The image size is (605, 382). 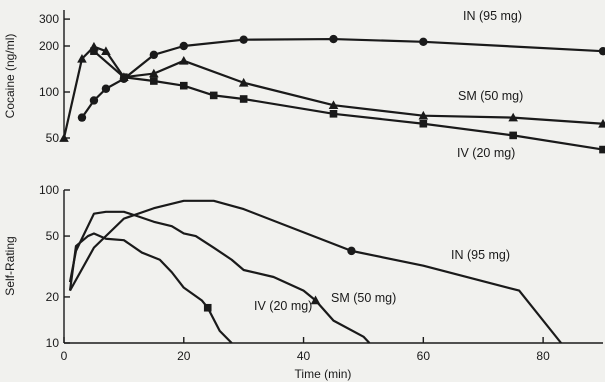 I want to click on bottom-point-sm-mg, so click(x=315, y=300).